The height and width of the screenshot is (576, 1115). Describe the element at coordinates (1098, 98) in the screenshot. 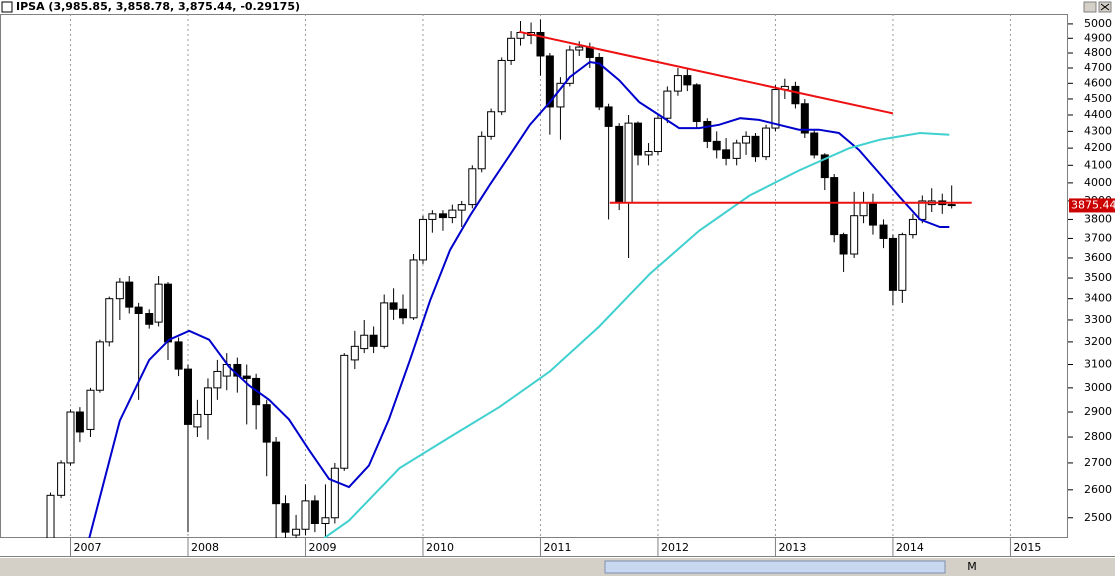

I see `y-tick-label: 4500` at that location.